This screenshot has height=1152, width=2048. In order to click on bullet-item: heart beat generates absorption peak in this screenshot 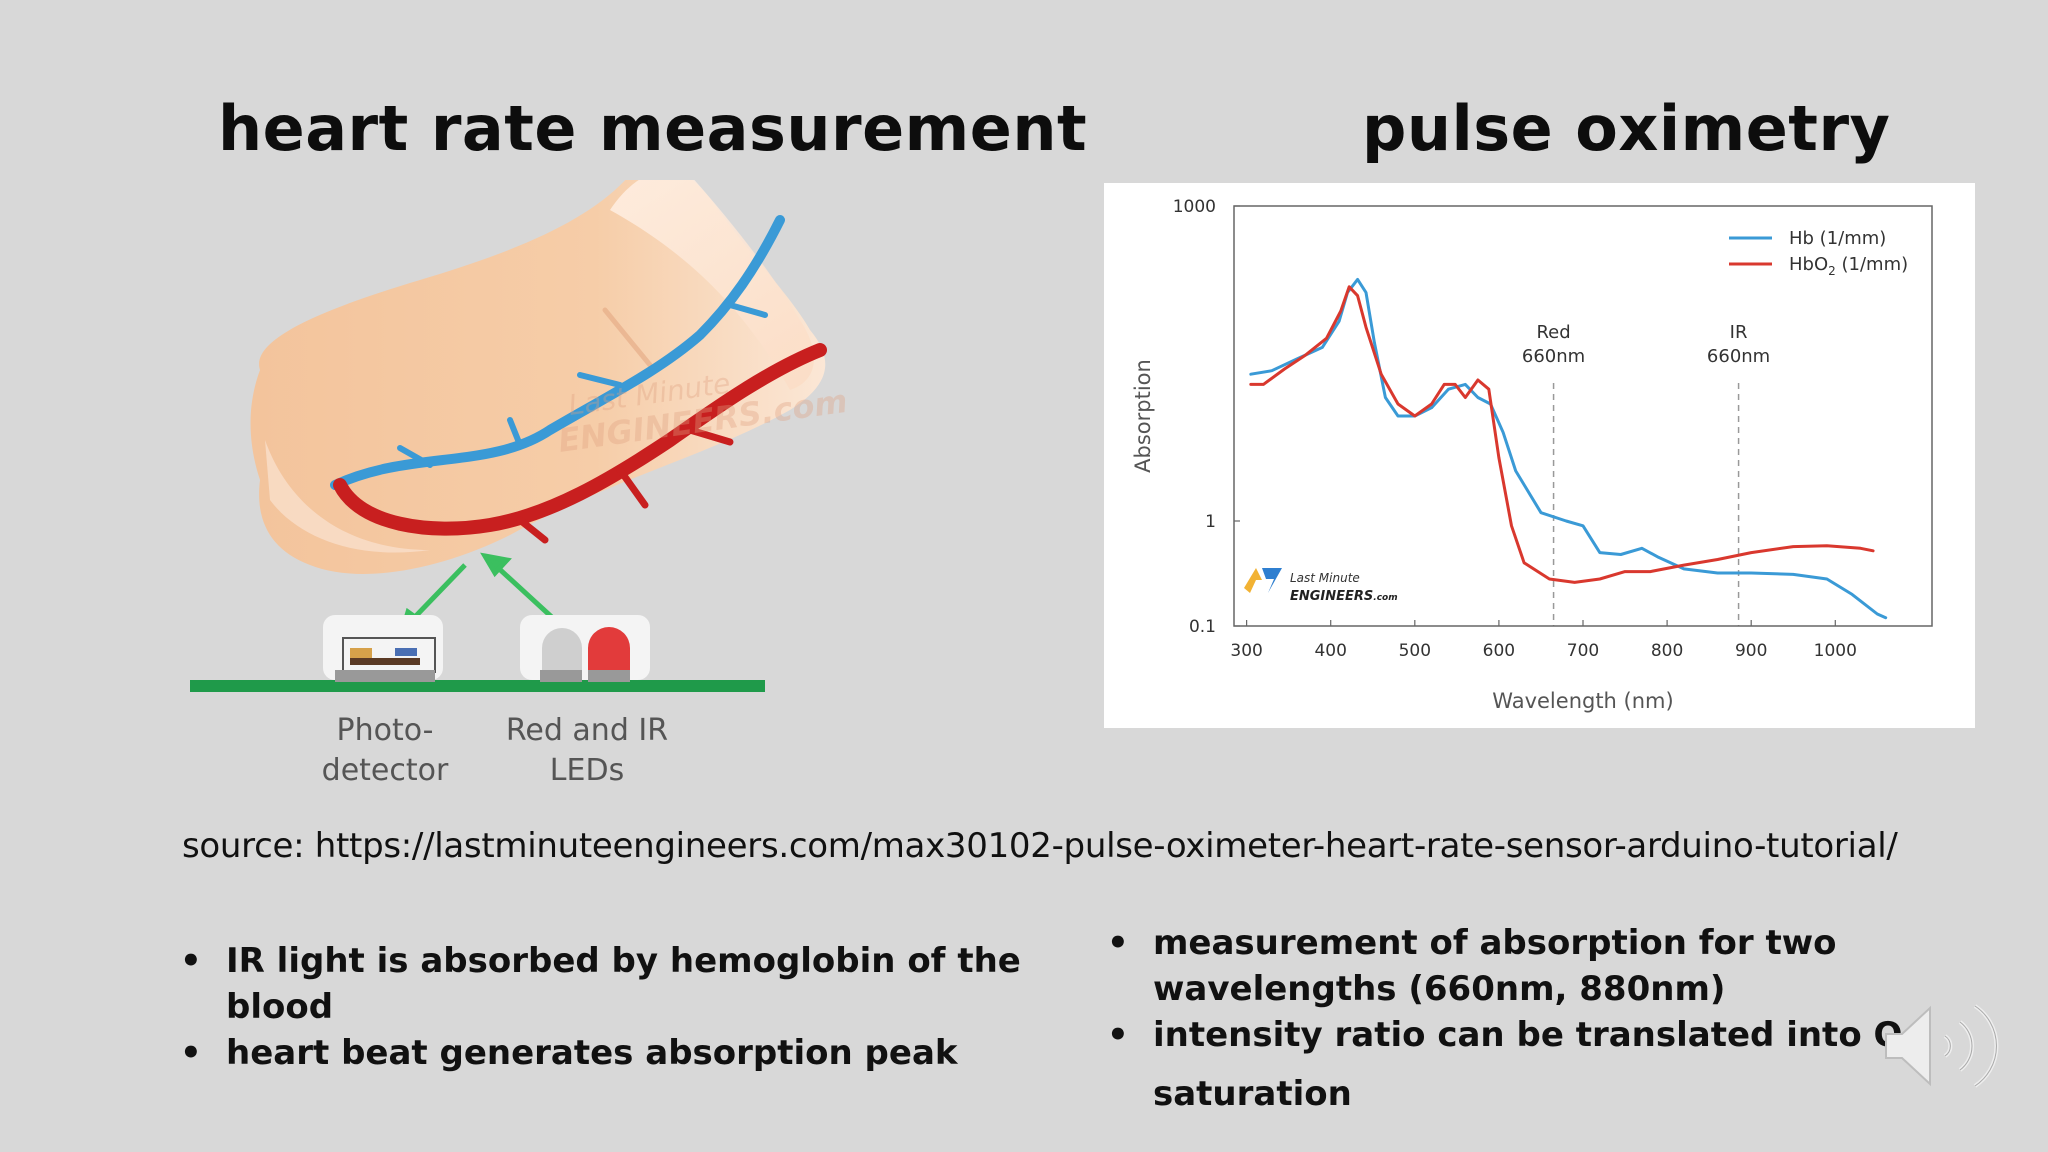, I will do `click(630, 1053)`.